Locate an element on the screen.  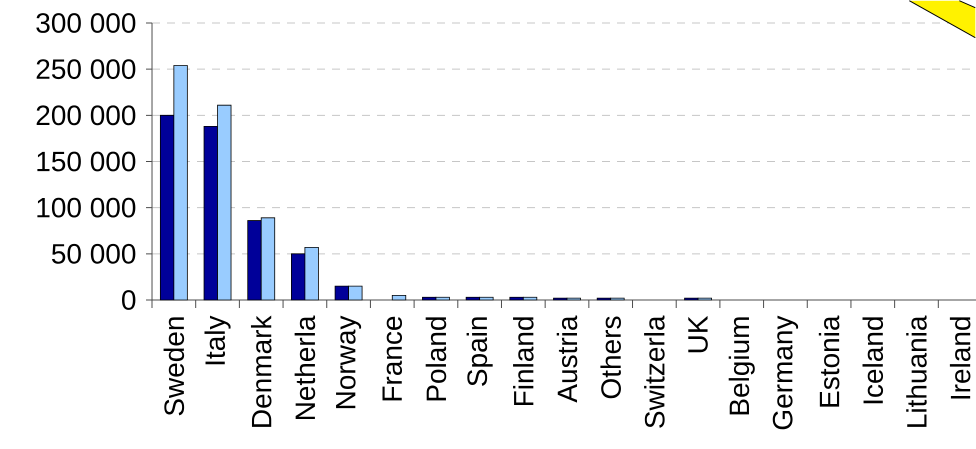
y-tick-label: 300 000 is located at coordinates (86, 23).